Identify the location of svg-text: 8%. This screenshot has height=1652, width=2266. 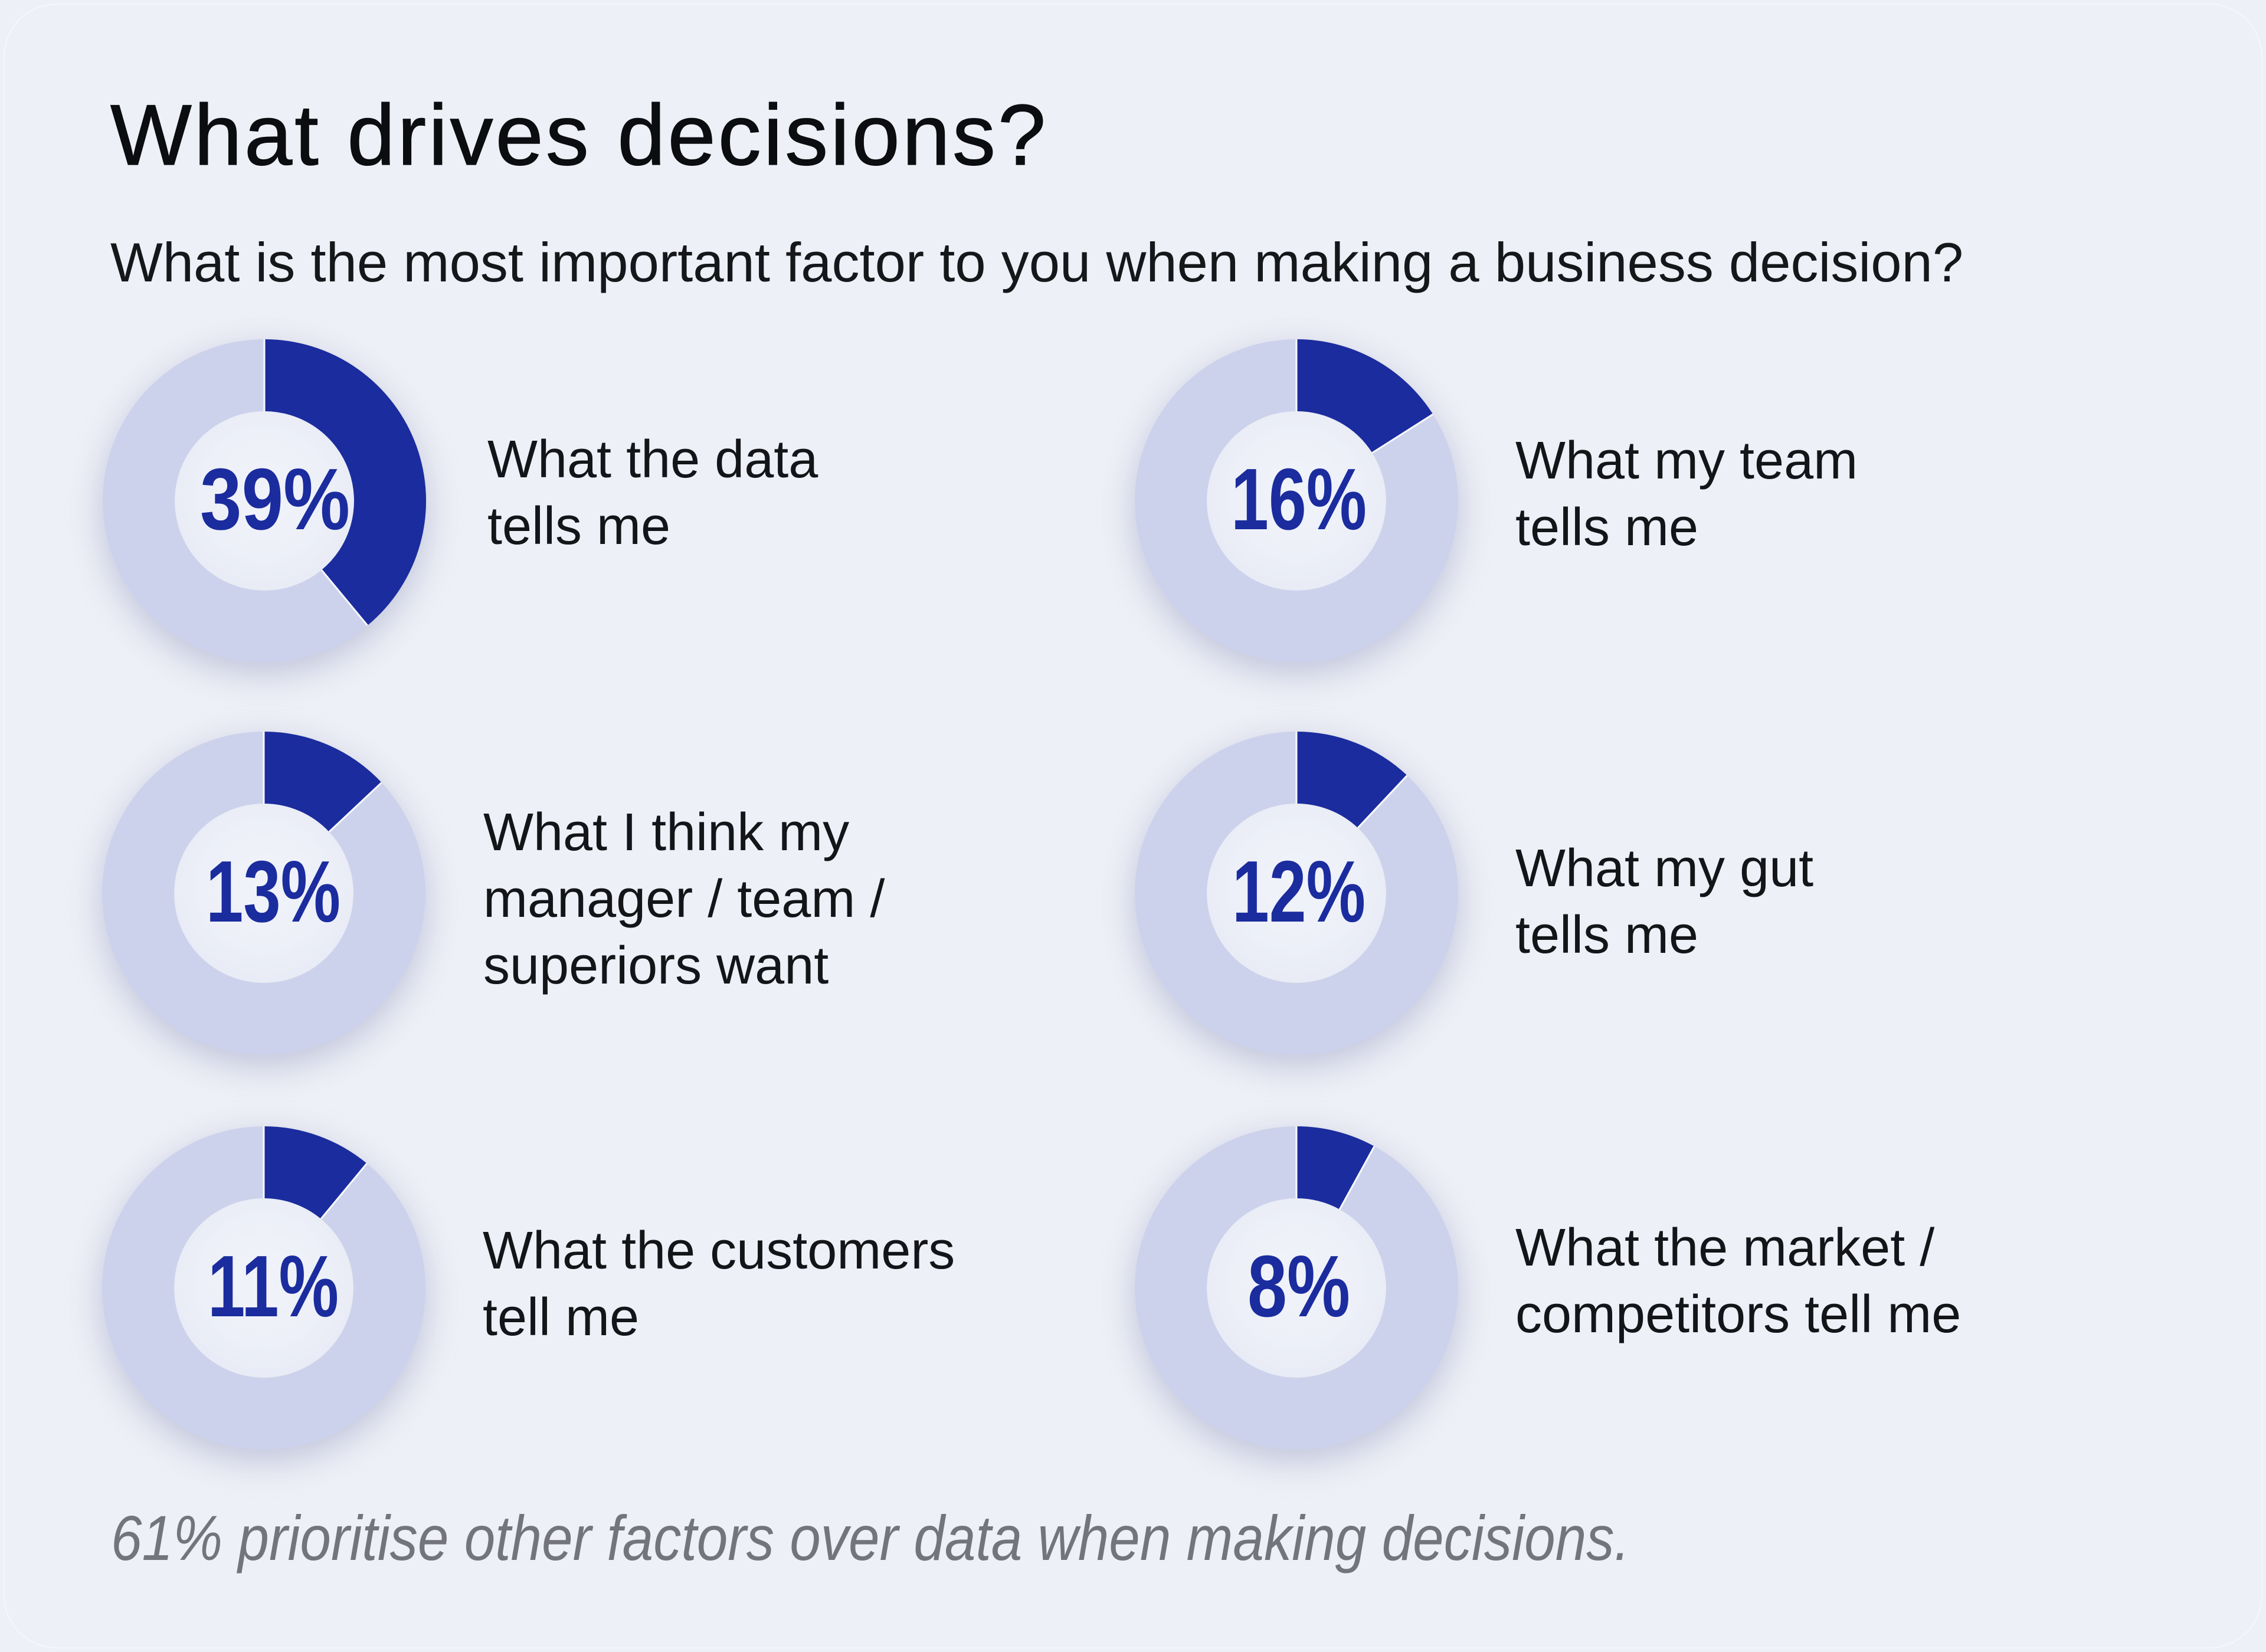
(1298, 1286).